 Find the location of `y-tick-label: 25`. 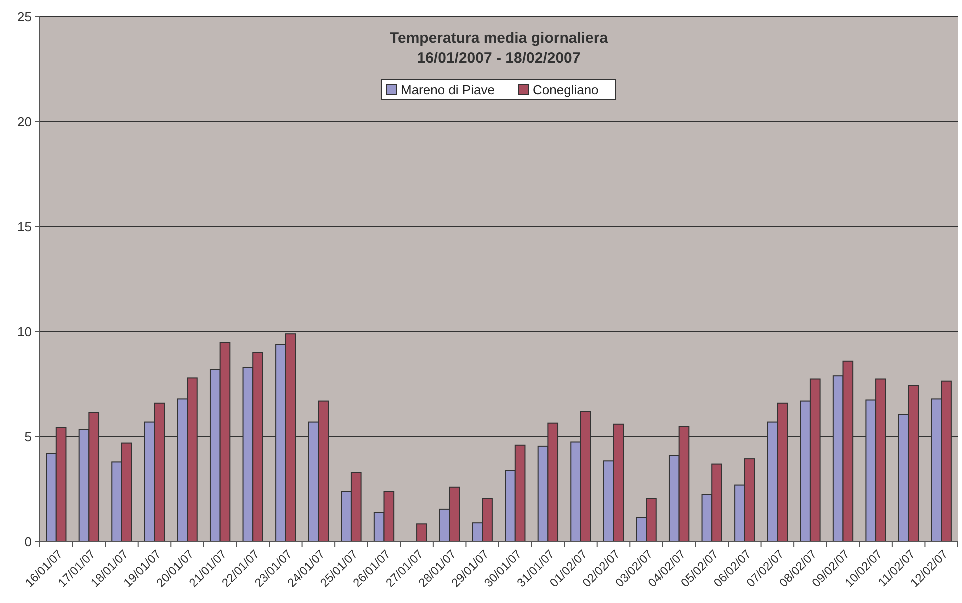

y-tick-label: 25 is located at coordinates (25, 17).